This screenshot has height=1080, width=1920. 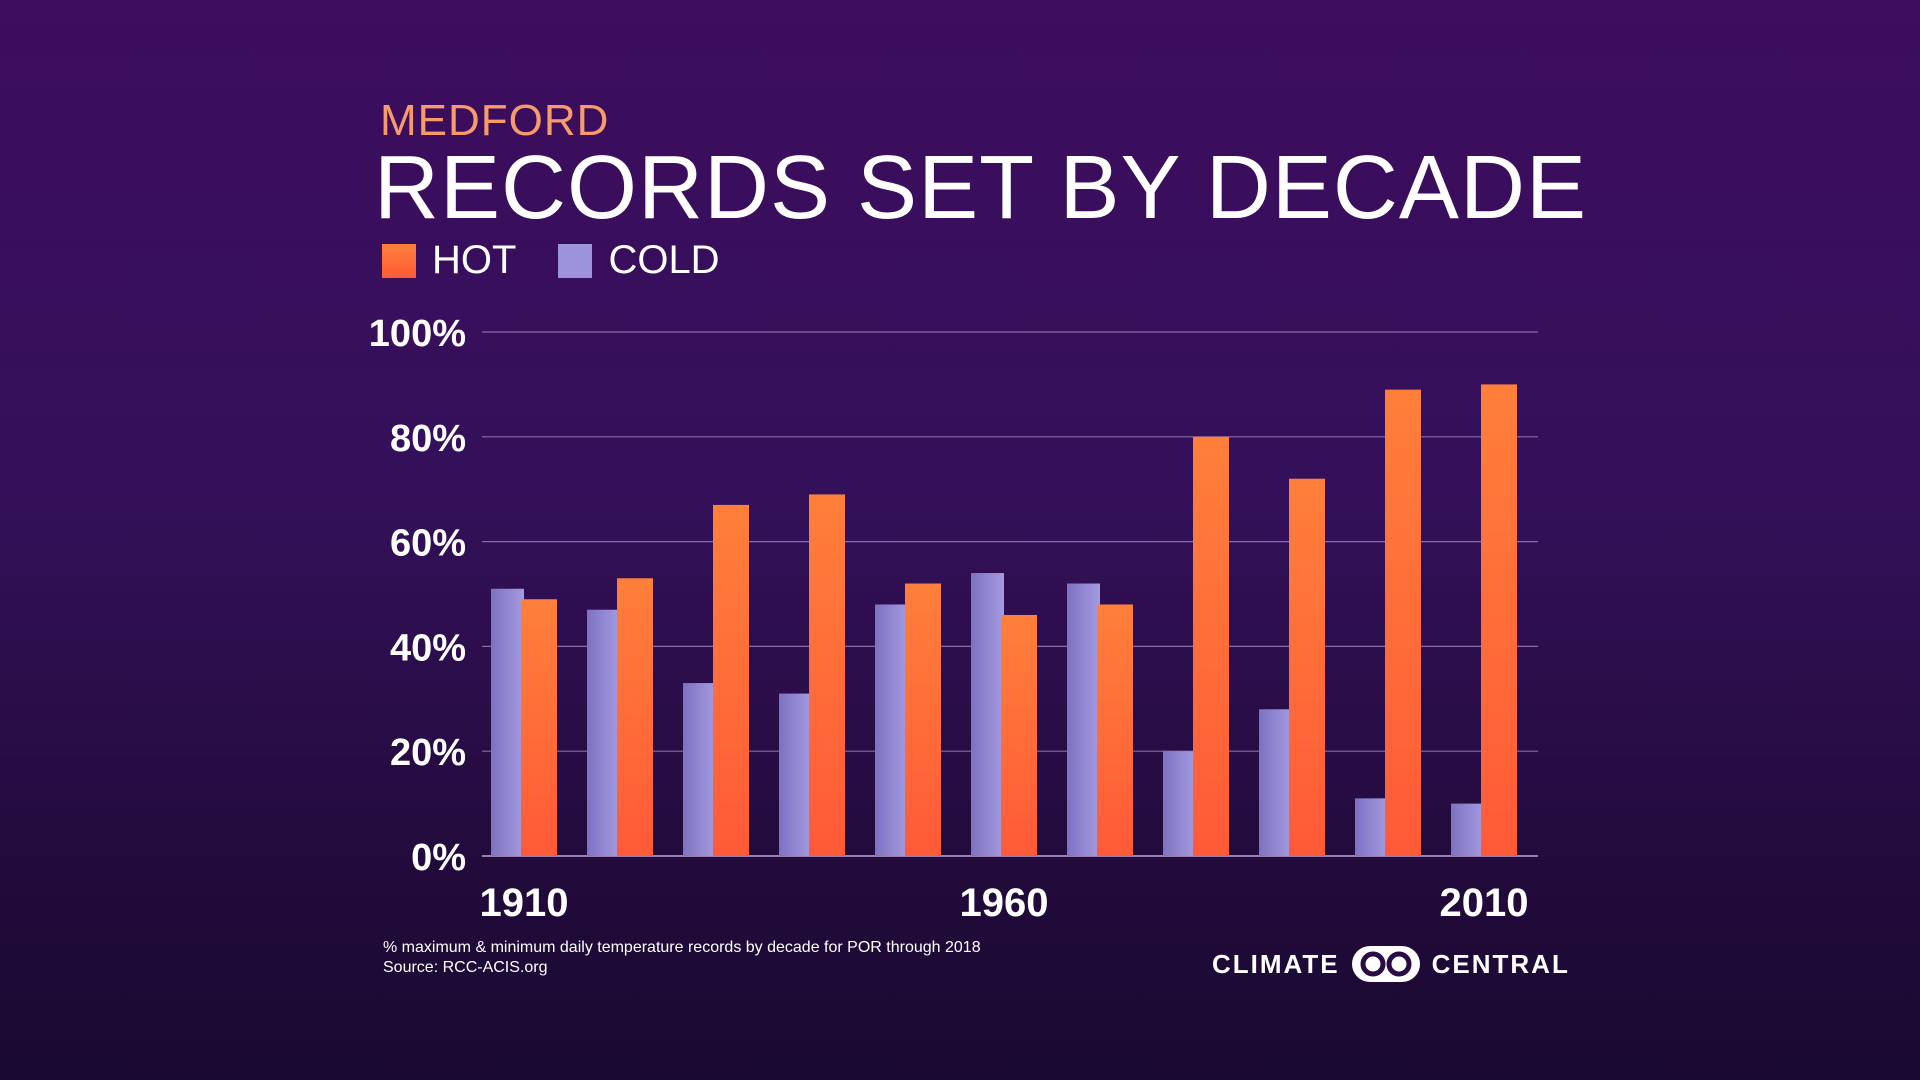 What do you see at coordinates (495, 120) in the screenshot?
I see `chart-subtitle: MEDFORD` at bounding box center [495, 120].